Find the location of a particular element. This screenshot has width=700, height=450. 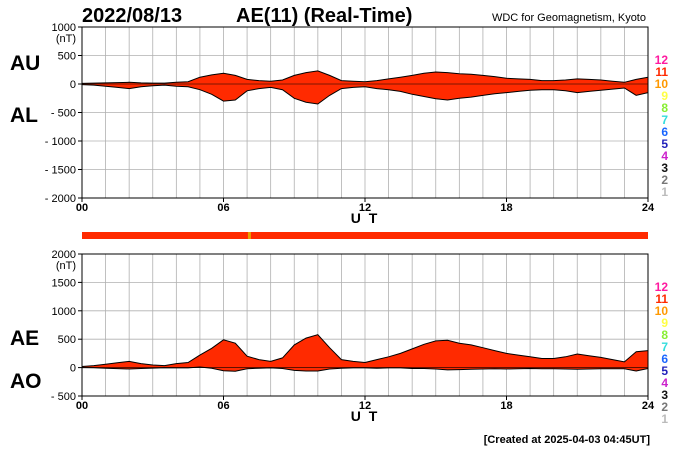

au-al-area is located at coordinates (365, 87).